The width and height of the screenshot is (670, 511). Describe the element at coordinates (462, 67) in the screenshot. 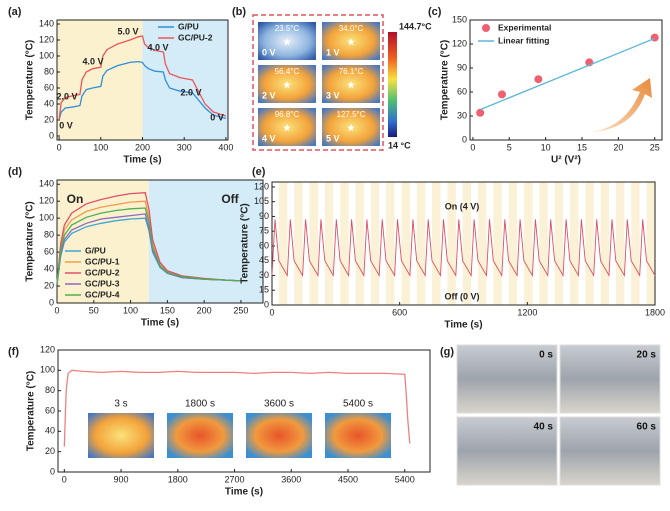

I see `y-tick-label: 90` at that location.